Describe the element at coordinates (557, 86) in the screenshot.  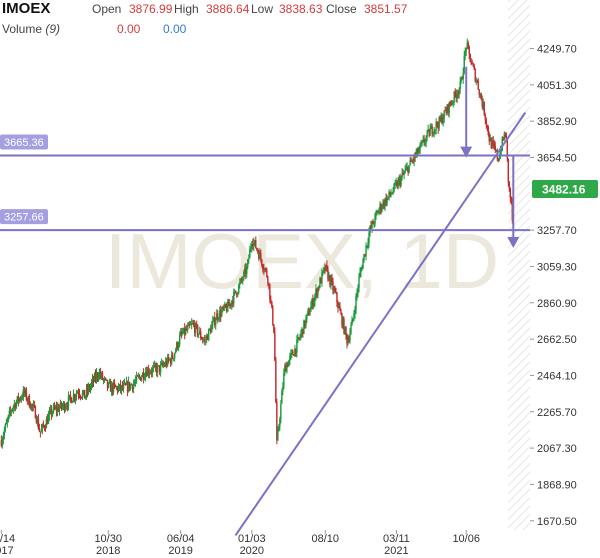
I see `y-tick-label: 4051.30` at that location.